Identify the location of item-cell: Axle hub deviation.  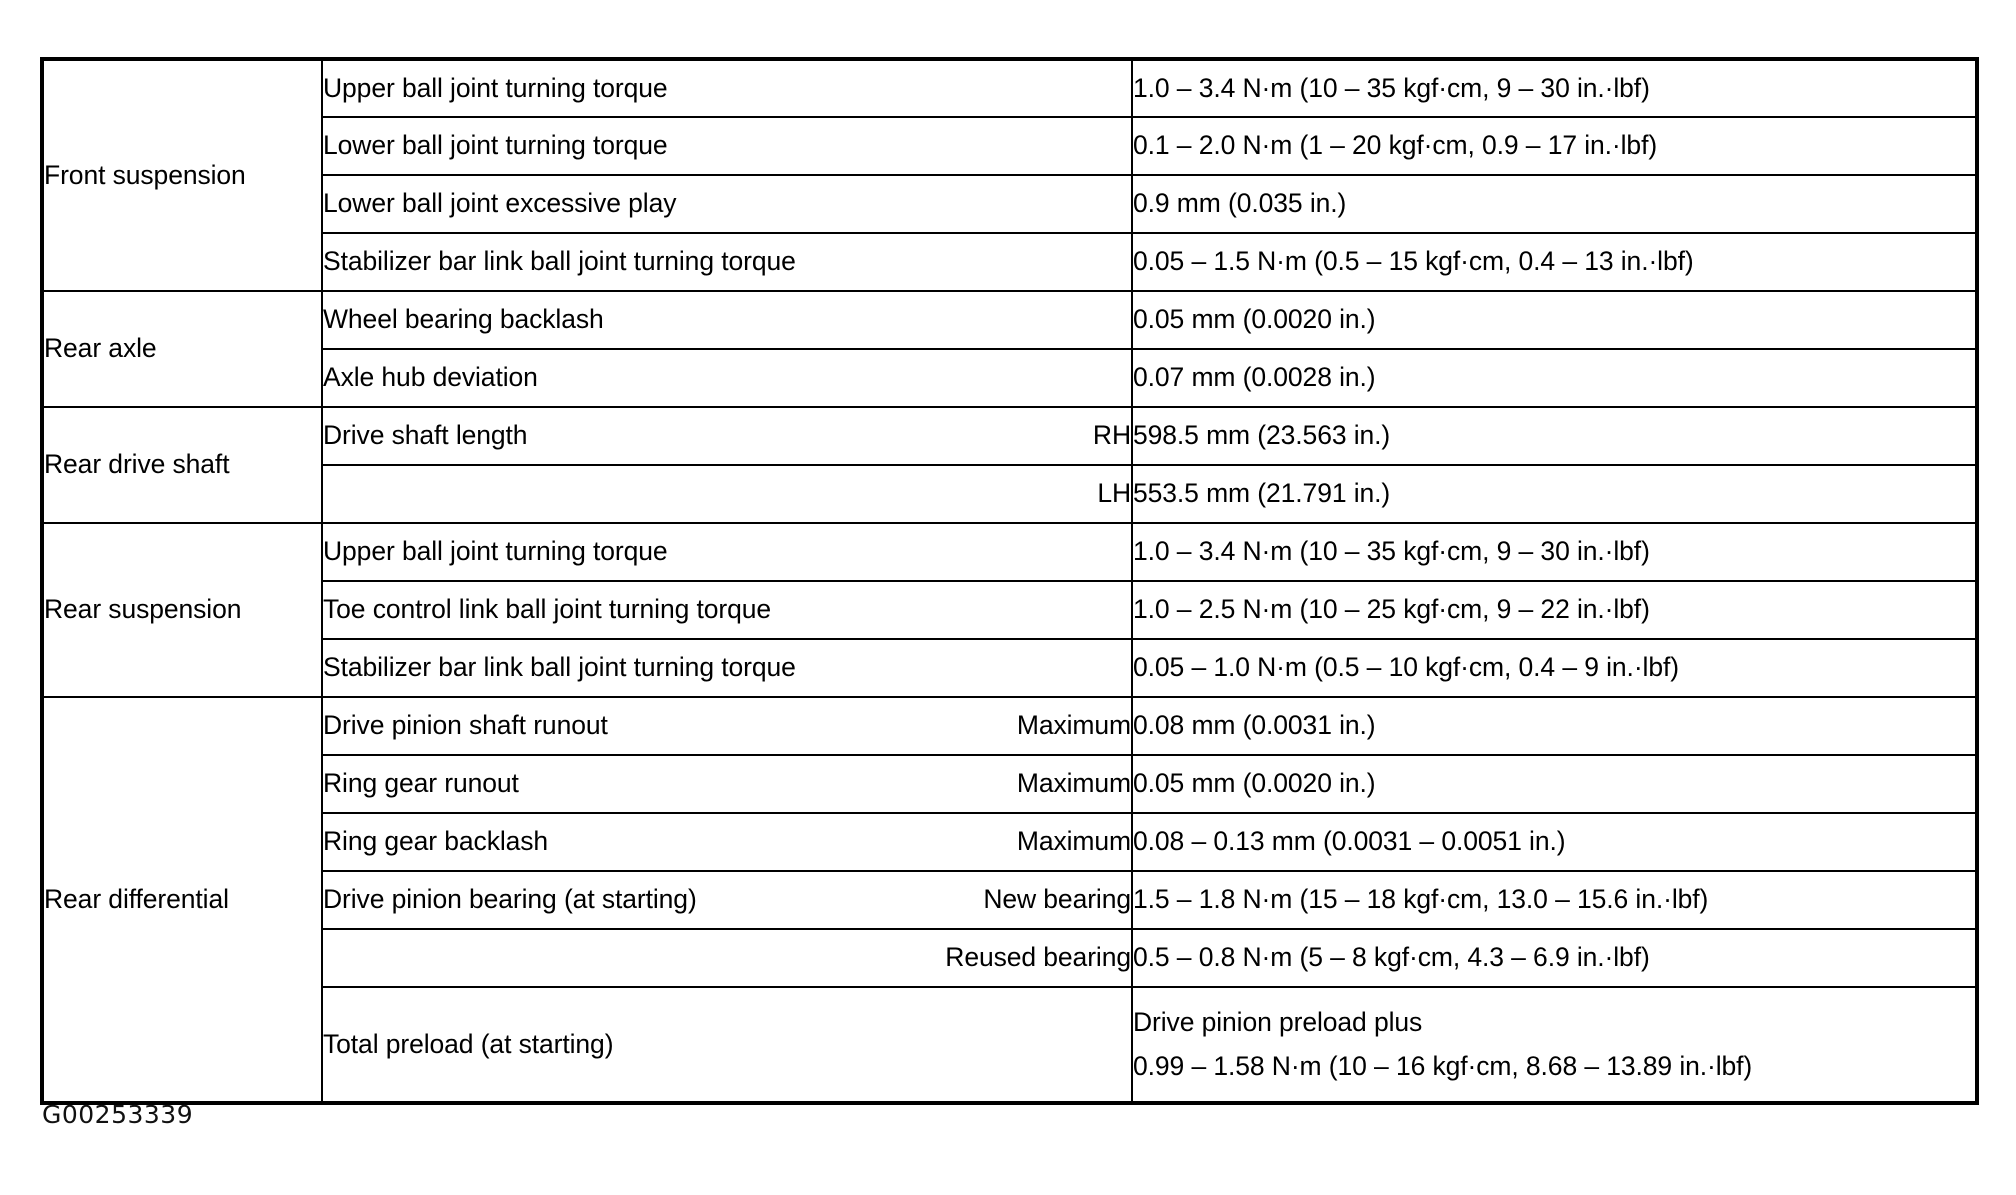
(727, 378).